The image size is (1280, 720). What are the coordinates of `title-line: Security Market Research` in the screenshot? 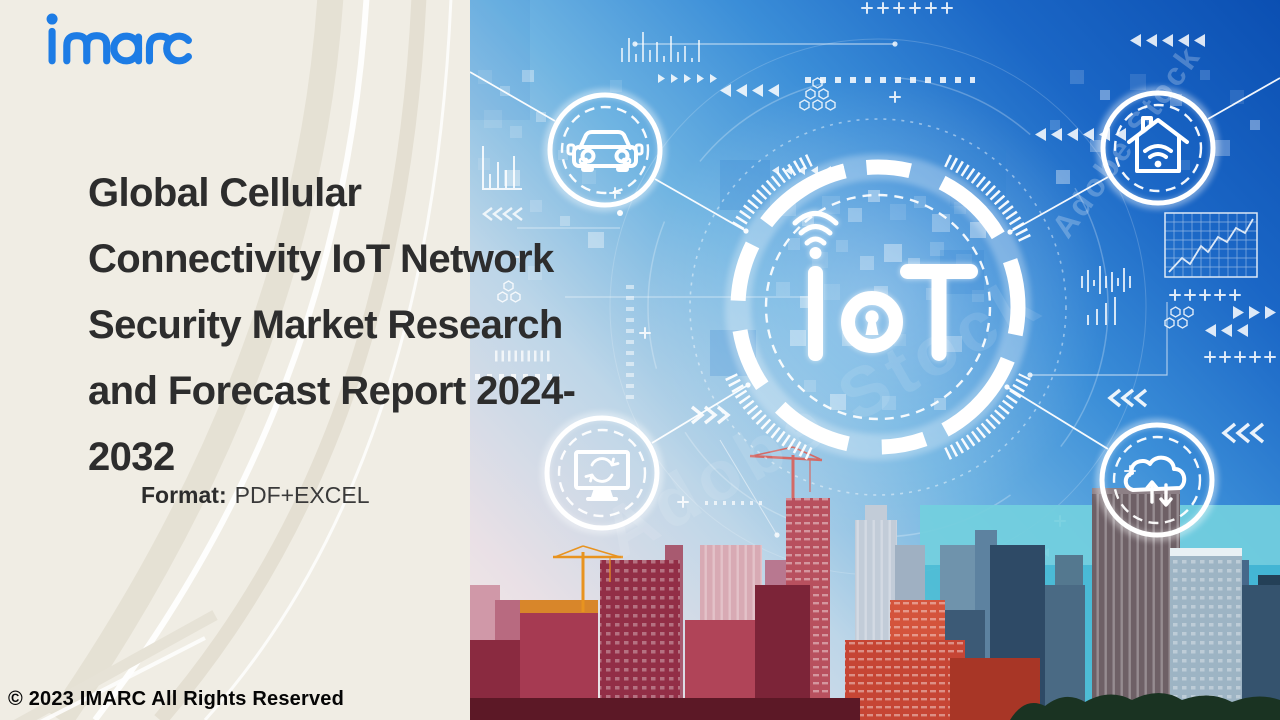 It's located at (325, 325).